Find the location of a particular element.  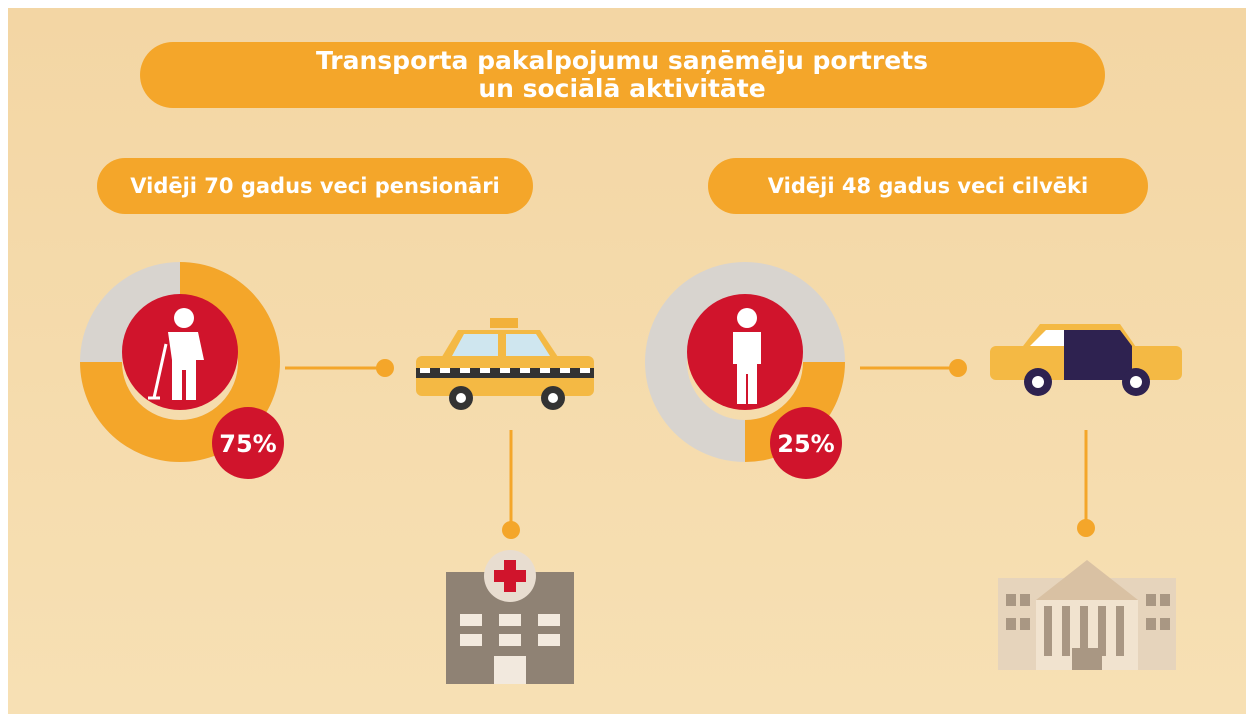

car-icon is located at coordinates (1086, 360).